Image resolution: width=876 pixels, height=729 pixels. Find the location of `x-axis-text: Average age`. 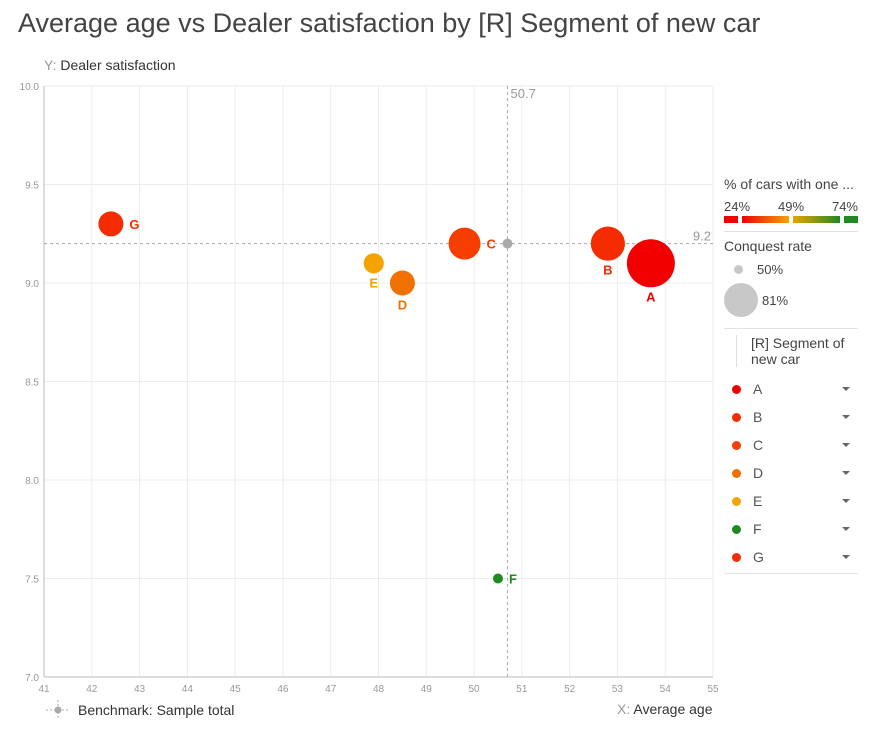

x-axis-text: Average age is located at coordinates (673, 709).